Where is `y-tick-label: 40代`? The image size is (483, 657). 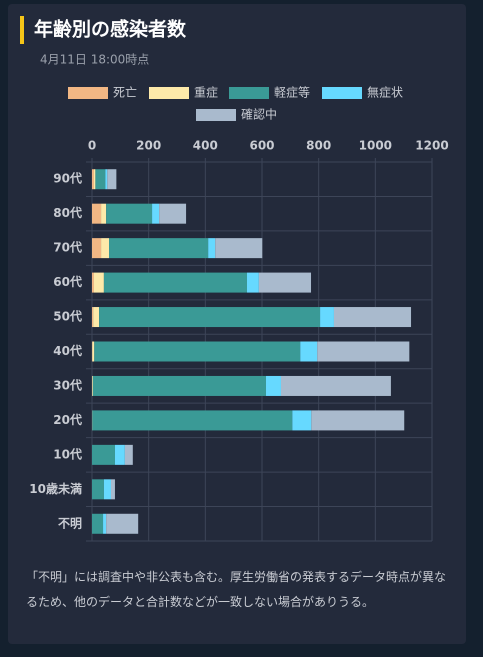
y-tick-label: 40代 is located at coordinates (67, 350).